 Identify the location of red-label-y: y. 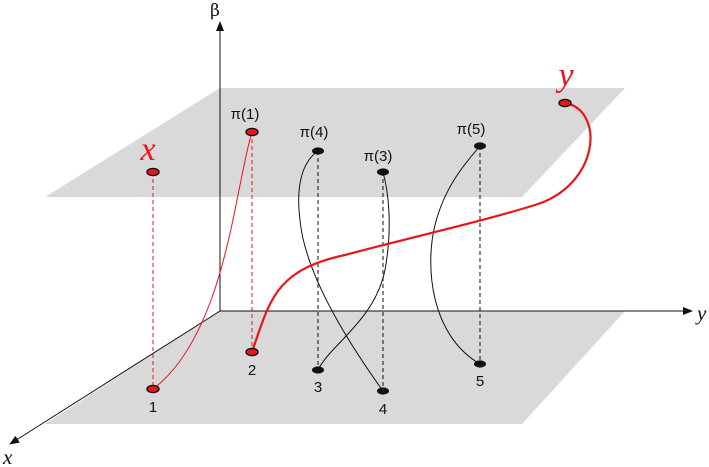
(564, 75).